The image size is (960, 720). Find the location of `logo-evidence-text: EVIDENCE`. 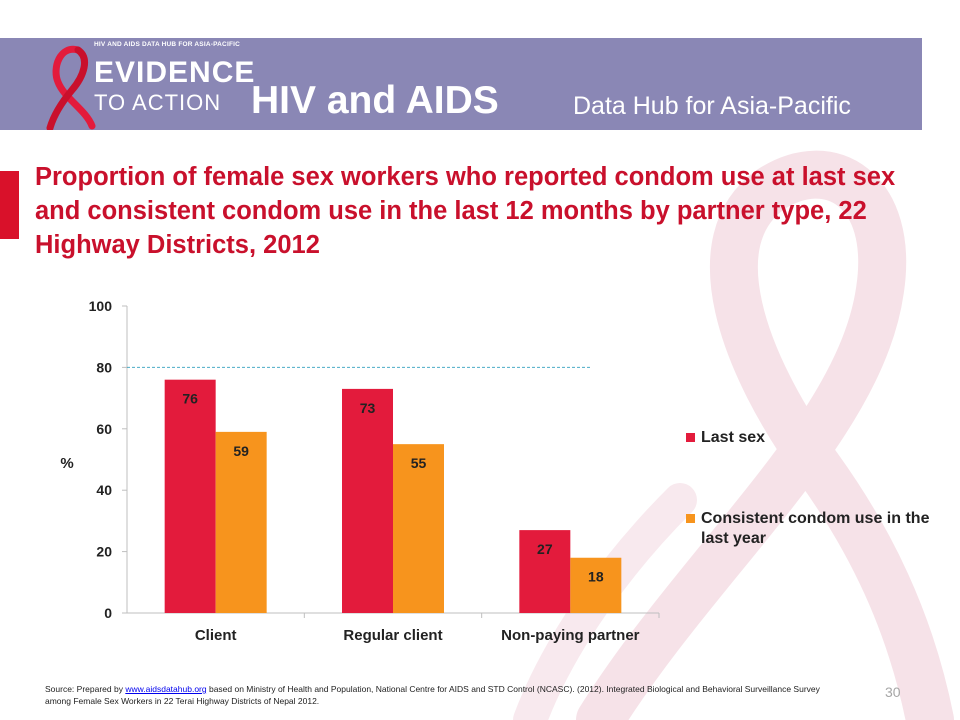

logo-evidence-text: EVIDENCE is located at coordinates (175, 72).